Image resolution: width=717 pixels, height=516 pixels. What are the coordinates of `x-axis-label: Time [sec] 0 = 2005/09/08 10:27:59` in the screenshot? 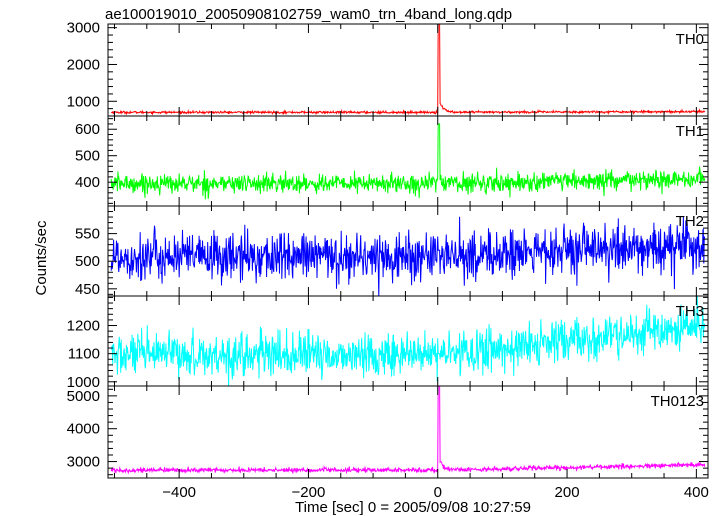 It's located at (413, 507).